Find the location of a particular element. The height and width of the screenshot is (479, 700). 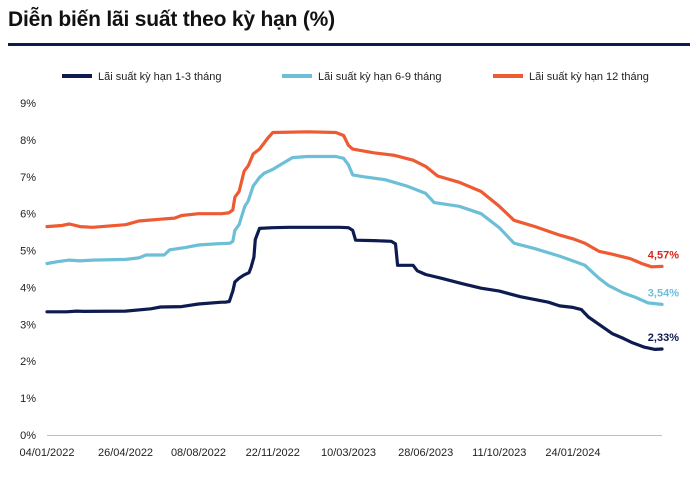

y-axis-ticks: 0% 1% 2% 3% 4% 5% 6% 7% 8% 9% is located at coordinates (28, 270).